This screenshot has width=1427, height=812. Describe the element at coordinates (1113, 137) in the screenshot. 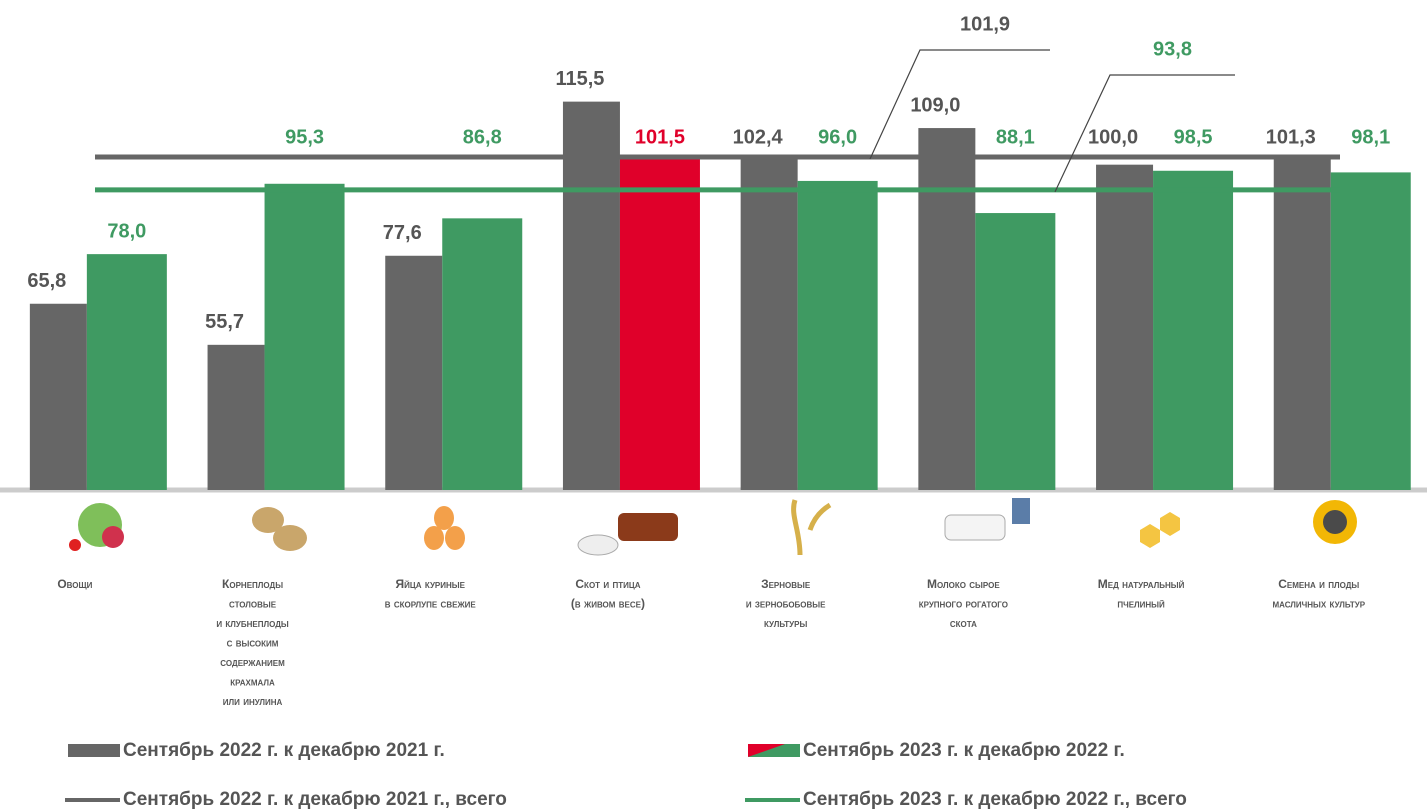

I see `value-label: 100,0` at that location.